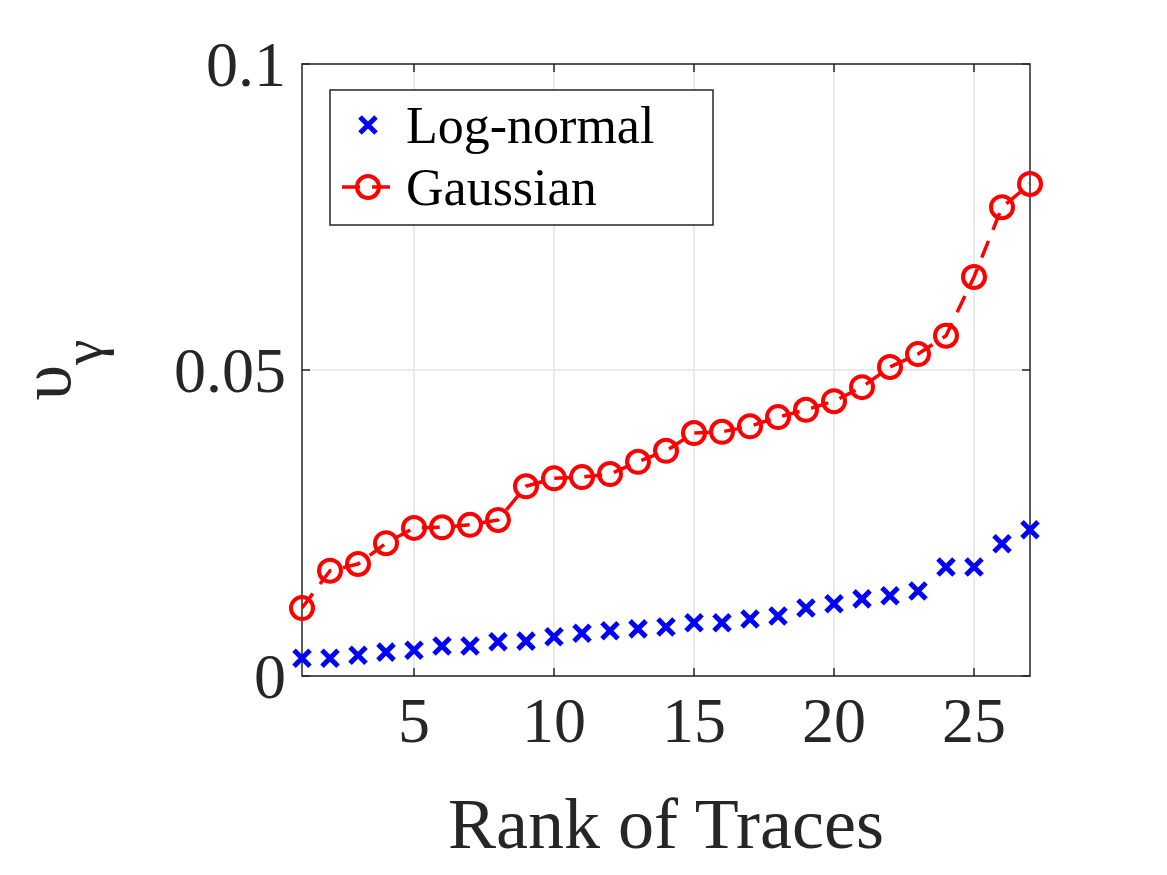 This screenshot has width=1167, height=875. Describe the element at coordinates (270, 677) in the screenshot. I see `y-tick-label: 0` at that location.